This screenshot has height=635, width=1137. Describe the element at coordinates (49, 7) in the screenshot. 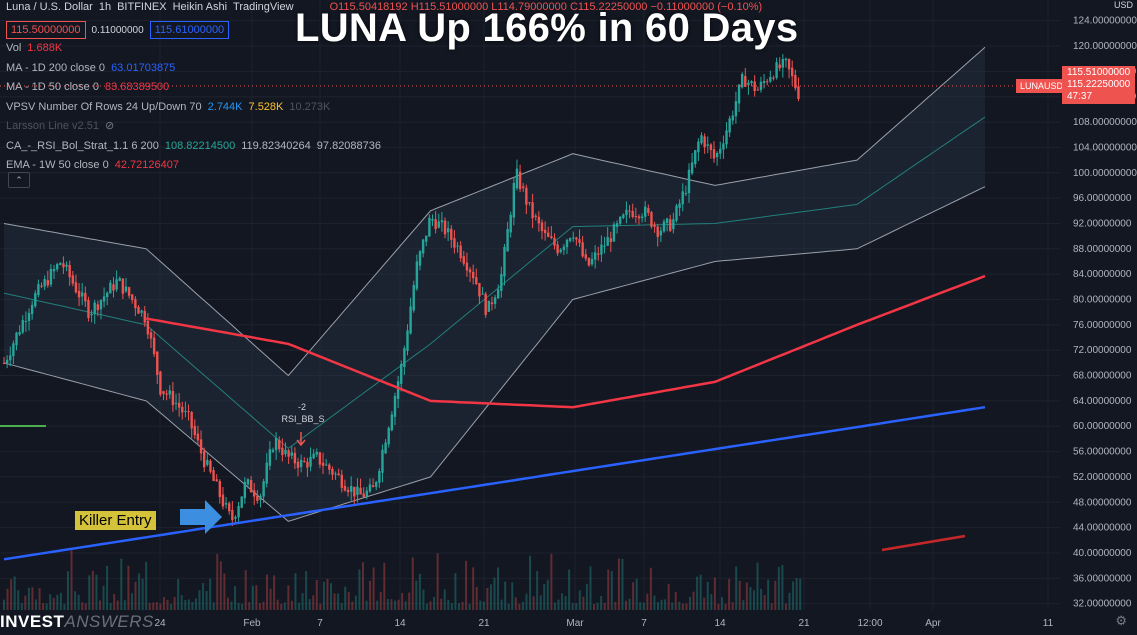

I see `symbol-name: Luna / U.S. Dollar` at that location.